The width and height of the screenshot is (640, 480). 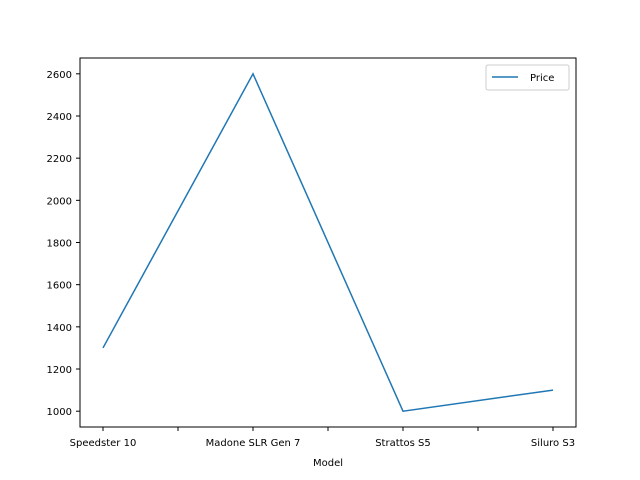 I want to click on legend-box, so click(x=527, y=77).